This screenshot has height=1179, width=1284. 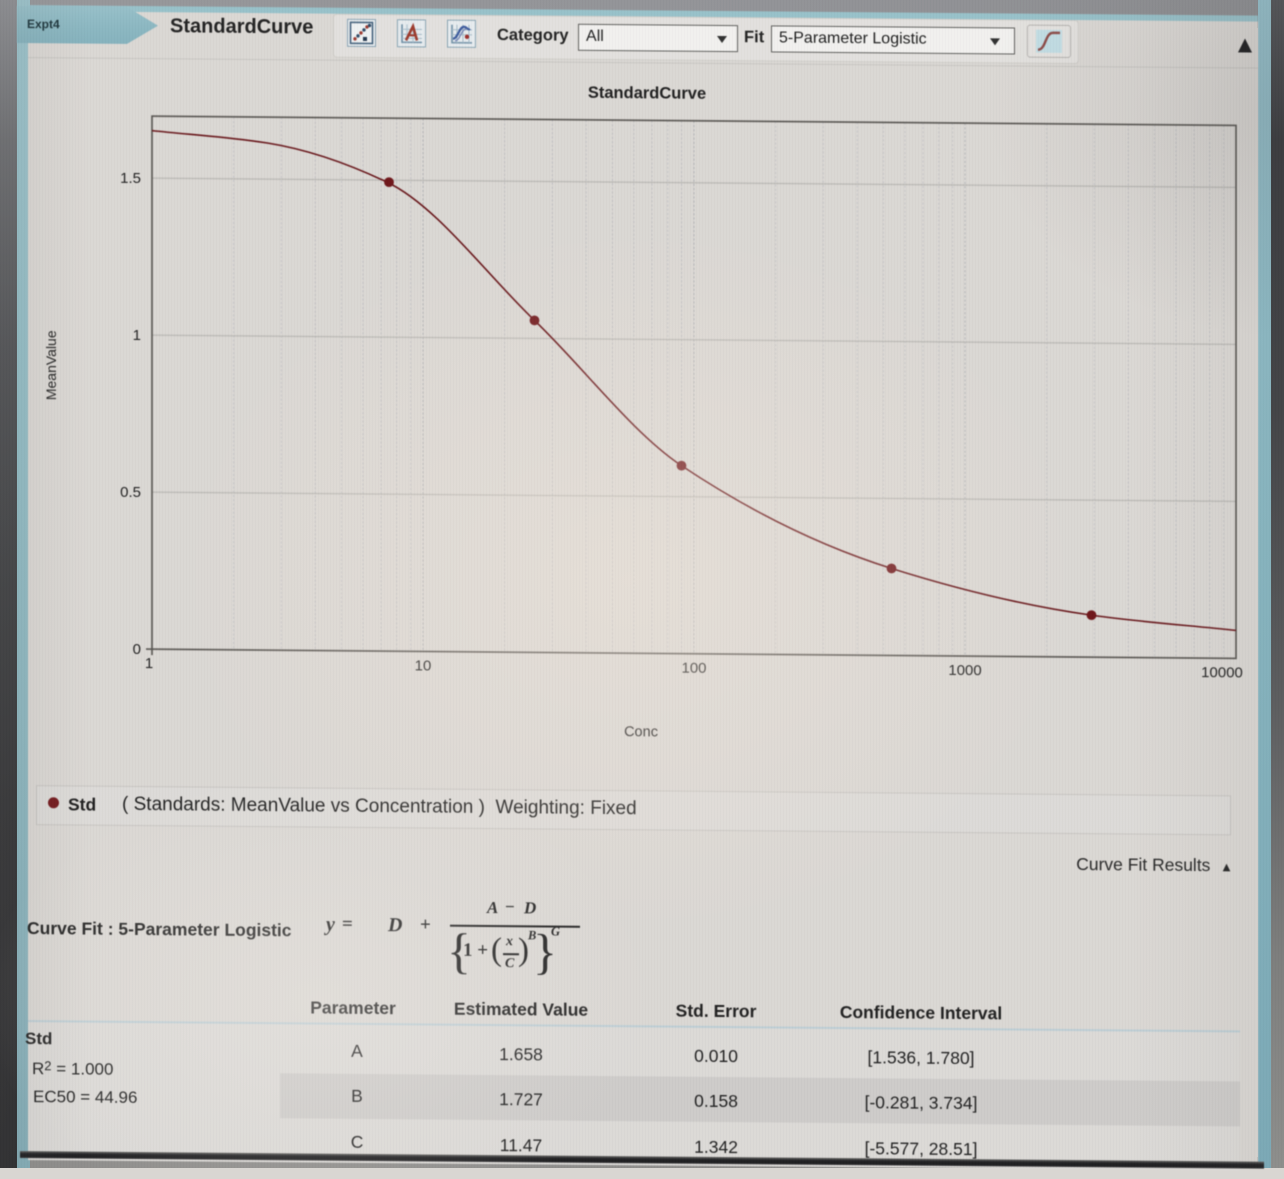 I want to click on svg-text: 0.5, so click(x=130, y=492).